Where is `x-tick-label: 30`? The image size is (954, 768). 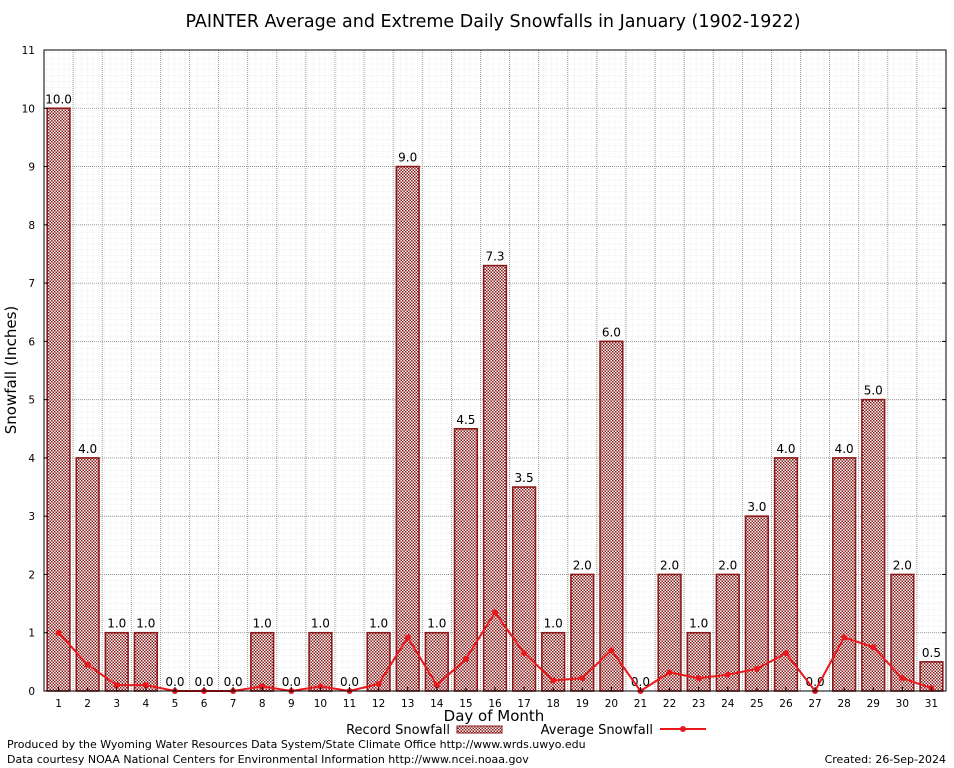 x-tick-label: 30 is located at coordinates (902, 704).